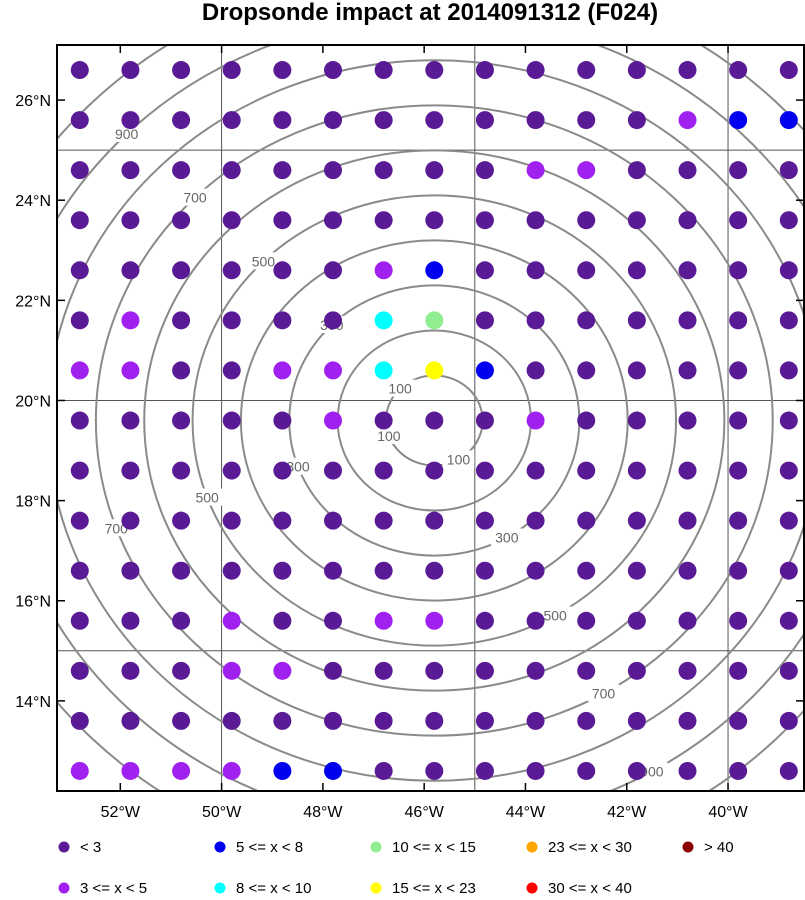  What do you see at coordinates (273, 888) in the screenshot?
I see `legend-label: 8 <= x < 10` at bounding box center [273, 888].